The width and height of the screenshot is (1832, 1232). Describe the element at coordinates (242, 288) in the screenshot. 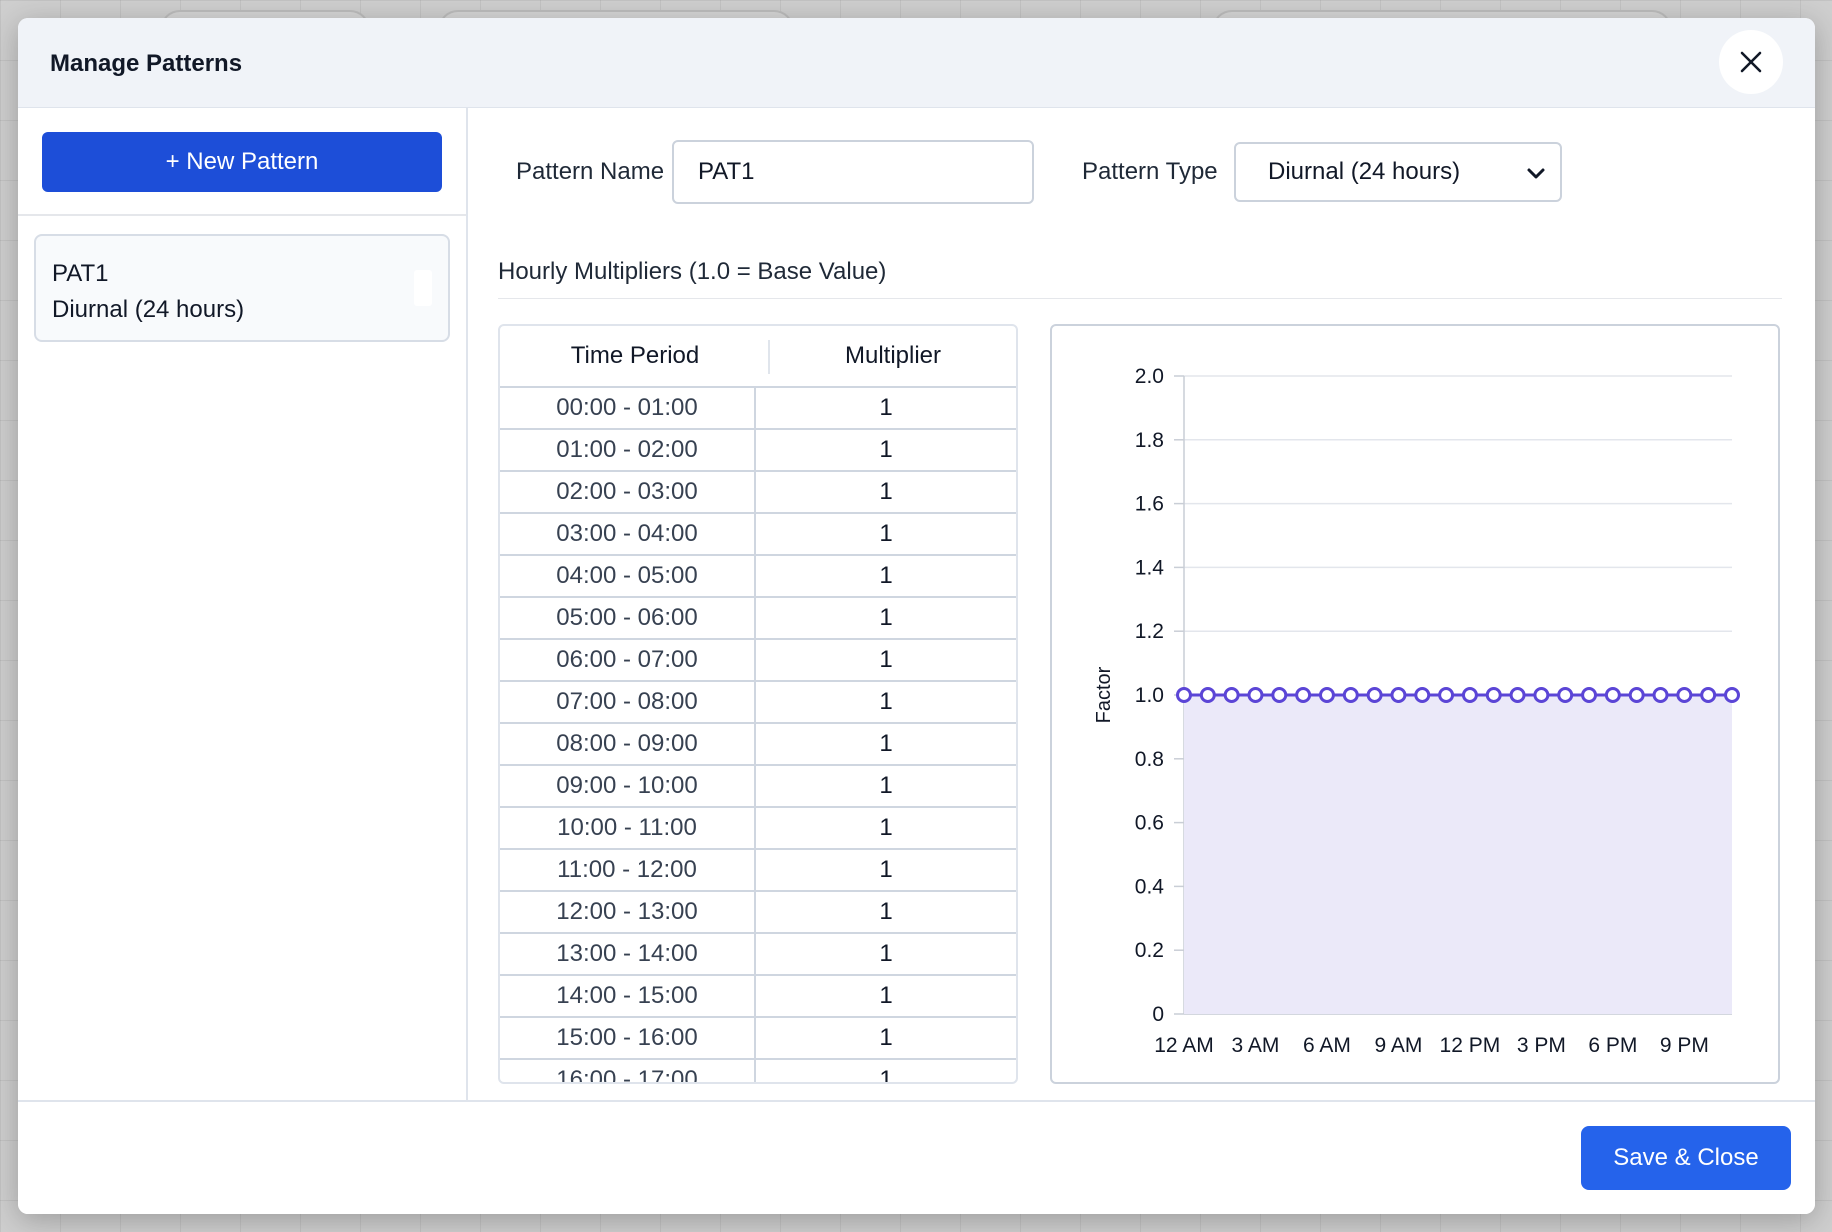

I see `pattern-list-item: PAT1 Diurnal (24 hours)` at that location.